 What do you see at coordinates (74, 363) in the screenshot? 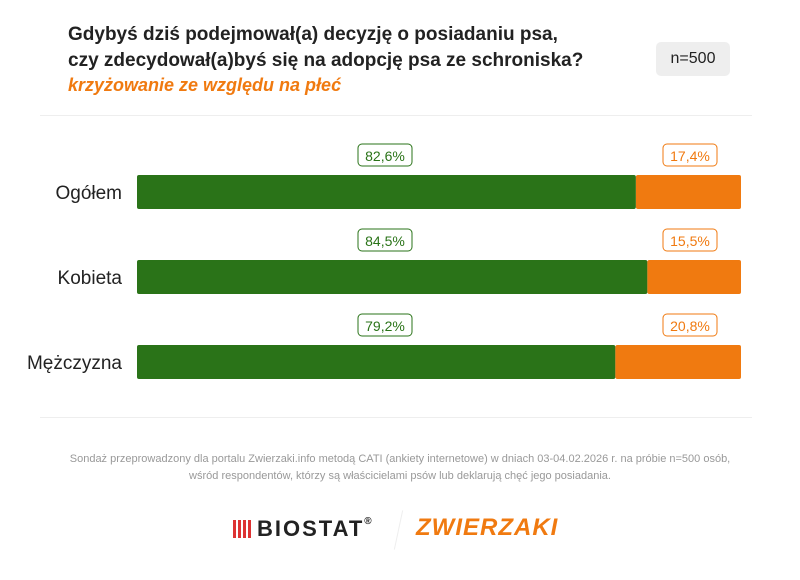
I see `category-label: Mężczyzna` at bounding box center [74, 363].